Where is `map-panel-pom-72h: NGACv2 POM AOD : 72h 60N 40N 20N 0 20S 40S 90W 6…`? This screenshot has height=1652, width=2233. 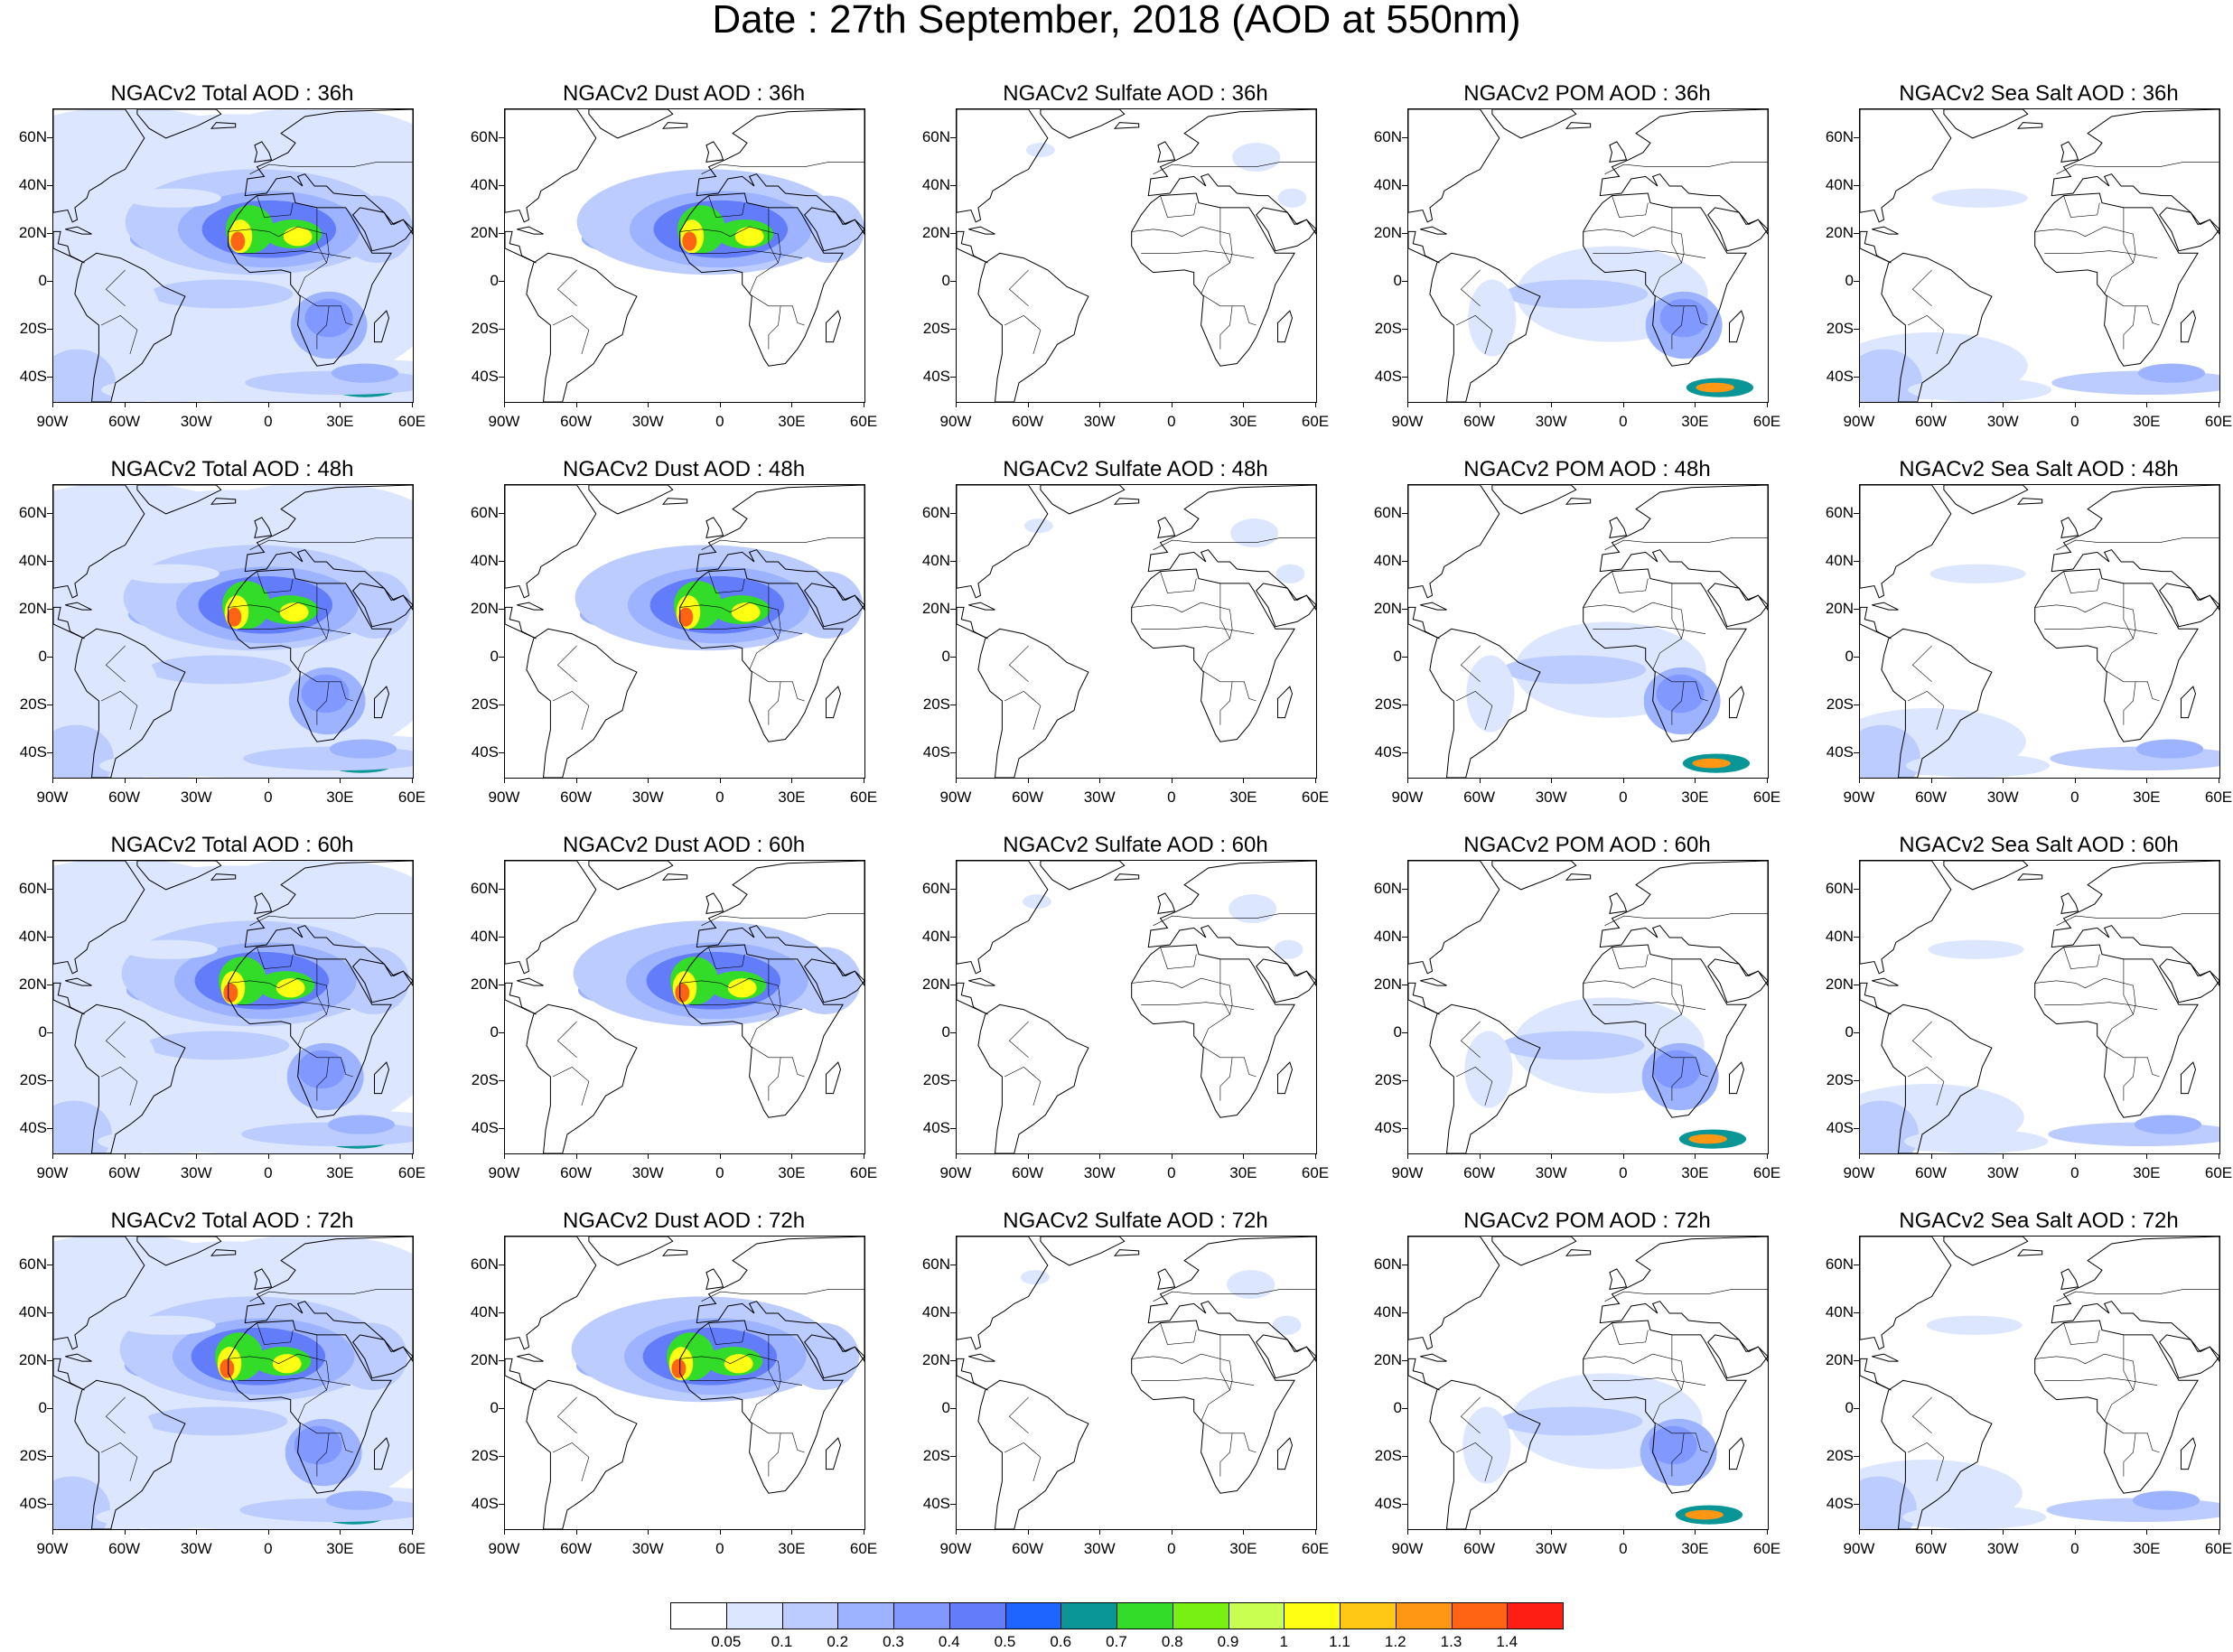
map-panel-pom-72h: NGACv2 POM AOD : 72h 60N 40N 20N 0 20S 40S 90W 6… is located at coordinates (1567, 1396).